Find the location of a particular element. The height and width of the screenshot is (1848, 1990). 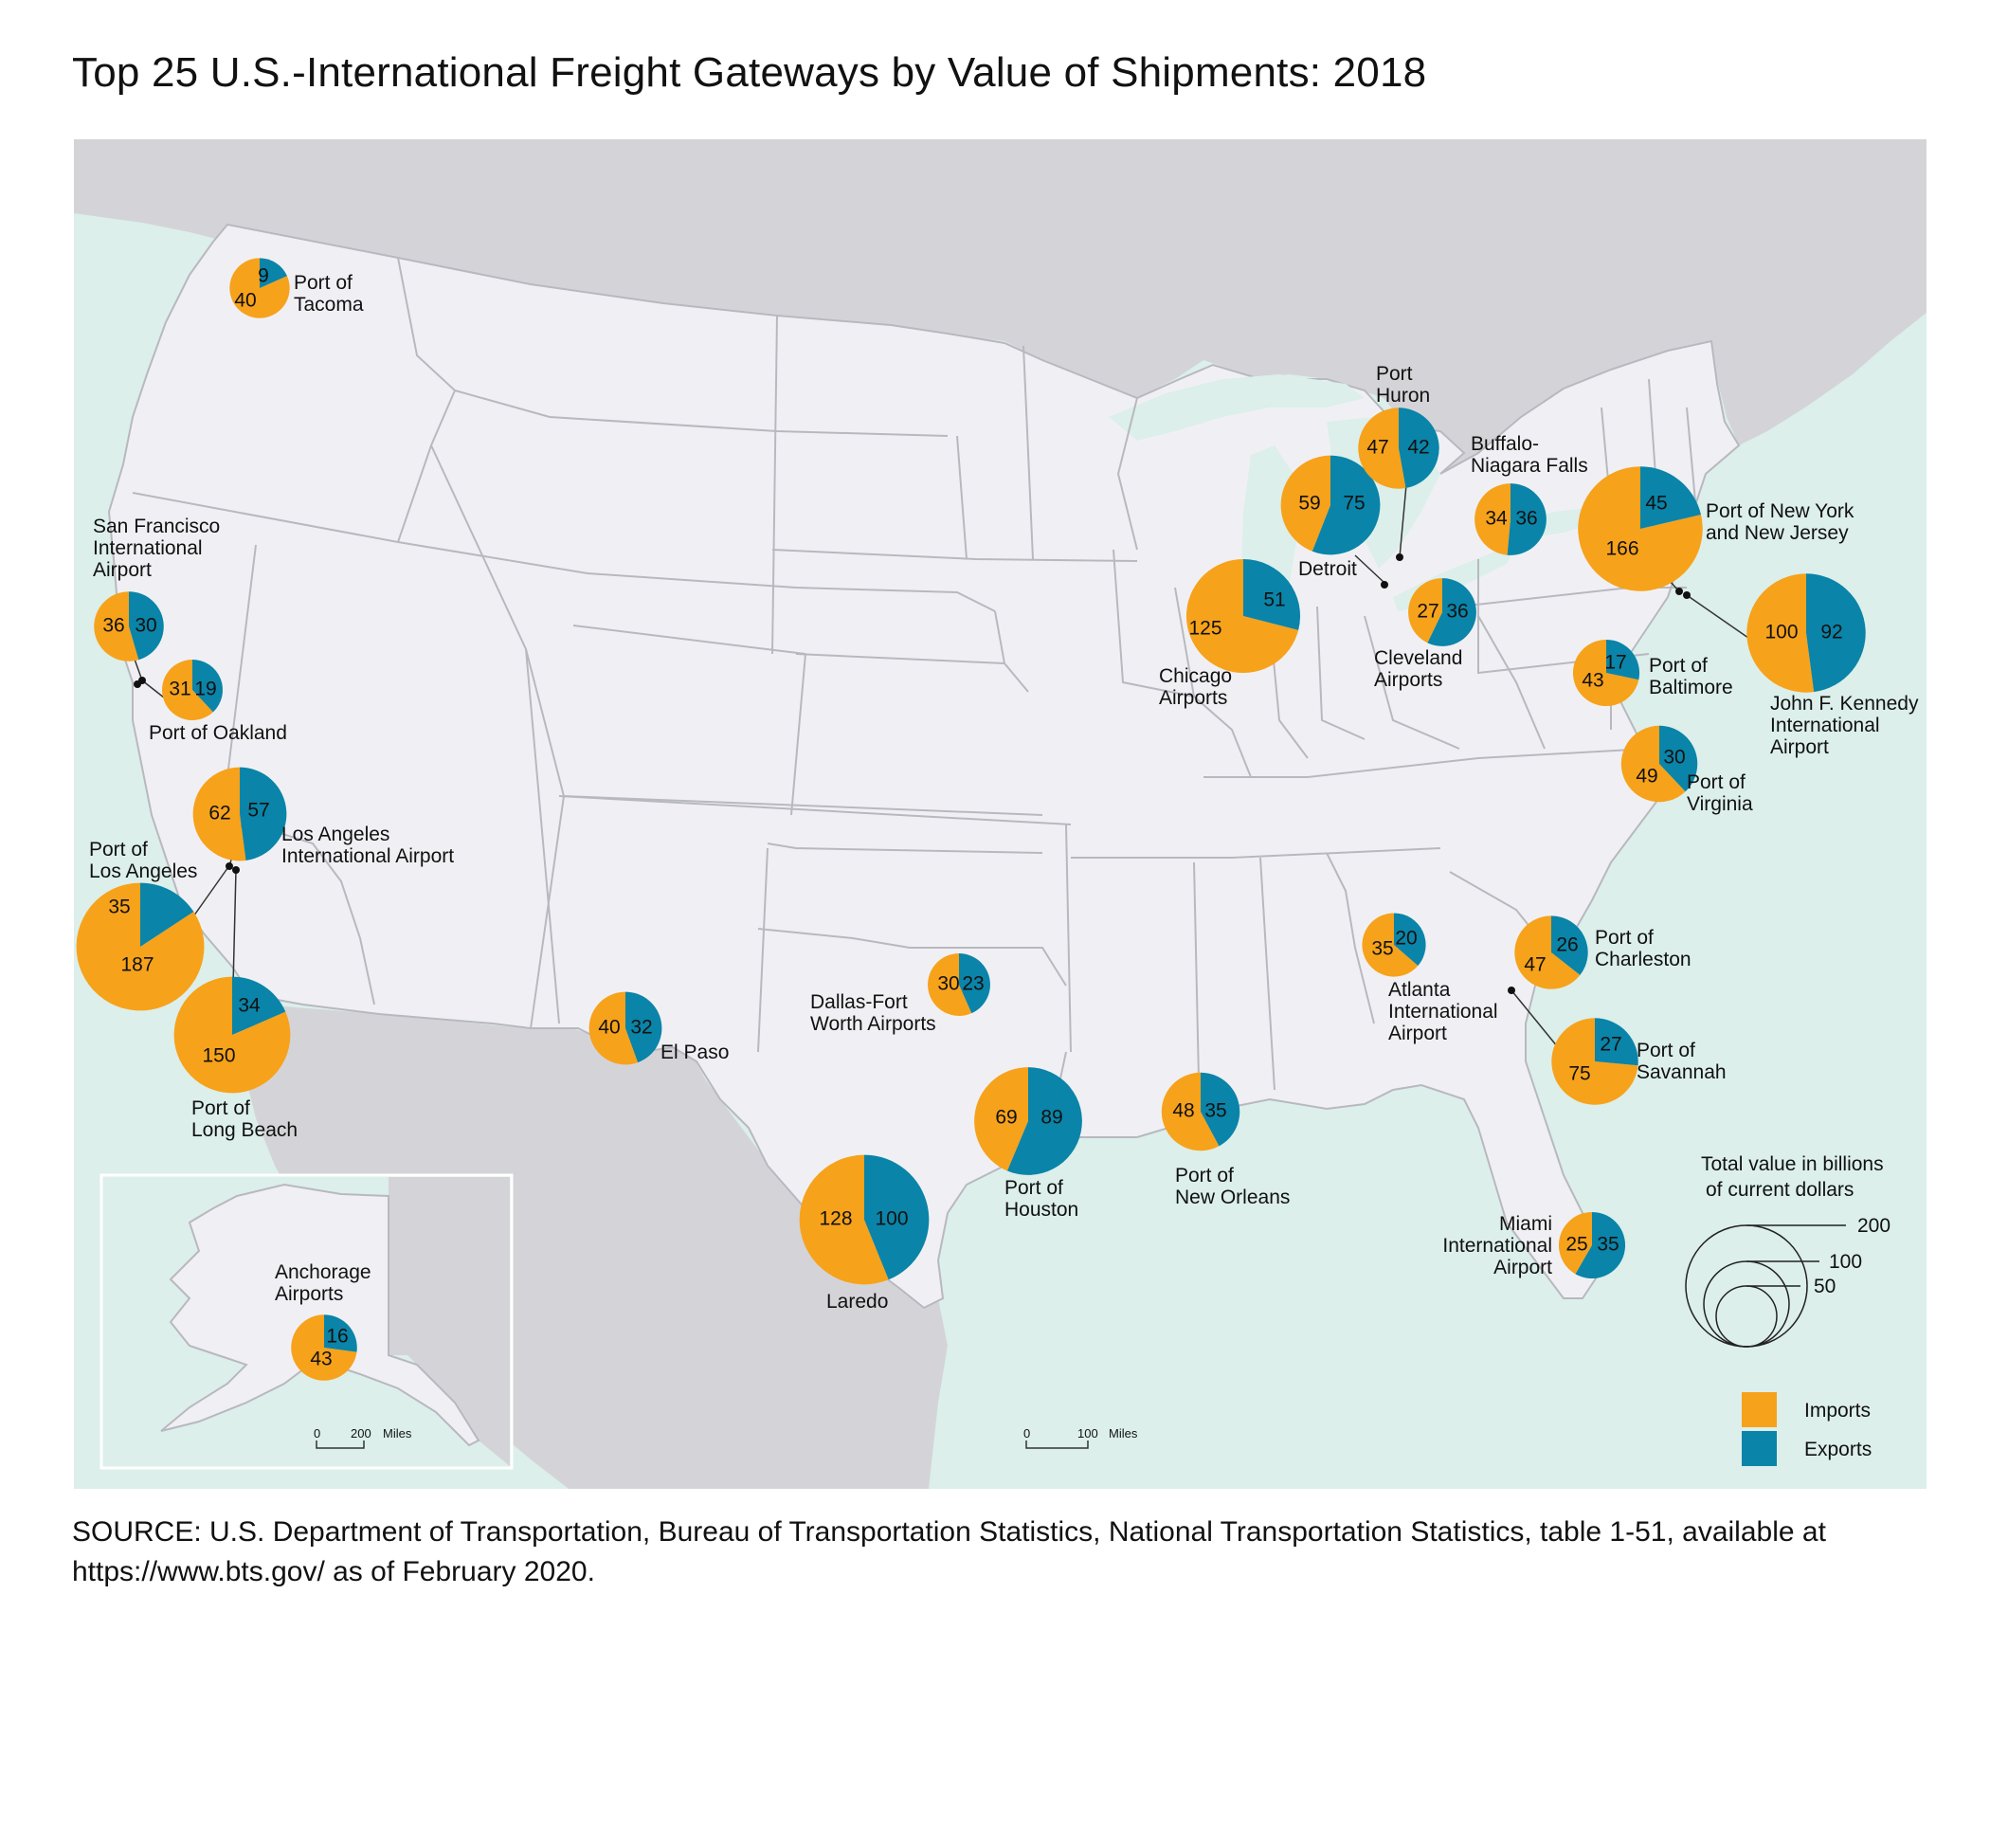

label-port-of-virginia: Port of Virginia is located at coordinates (1720, 793).